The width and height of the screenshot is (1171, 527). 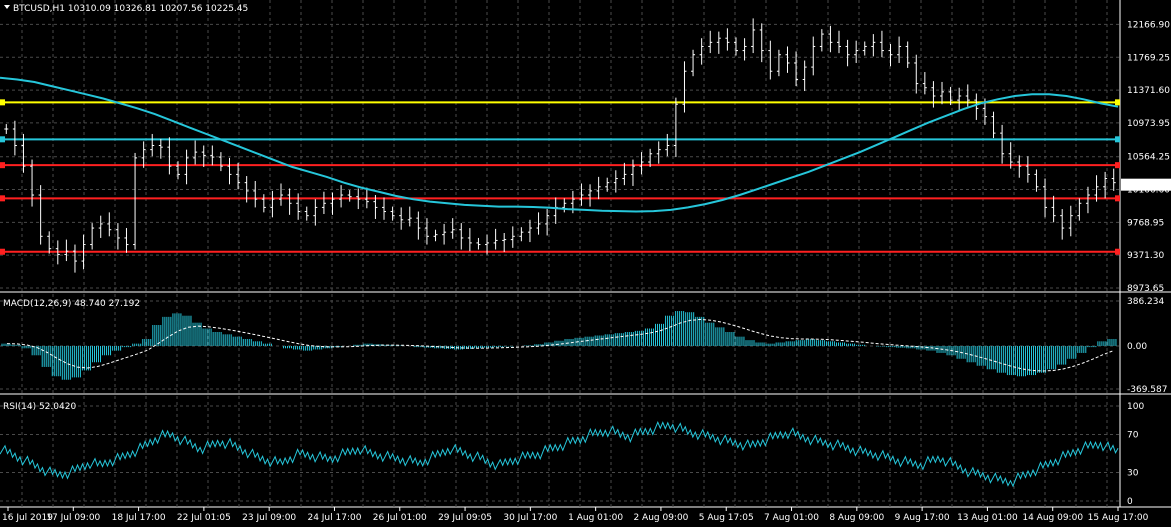 I want to click on time-tick-label: 1 Aug 01:00, so click(x=595, y=518).